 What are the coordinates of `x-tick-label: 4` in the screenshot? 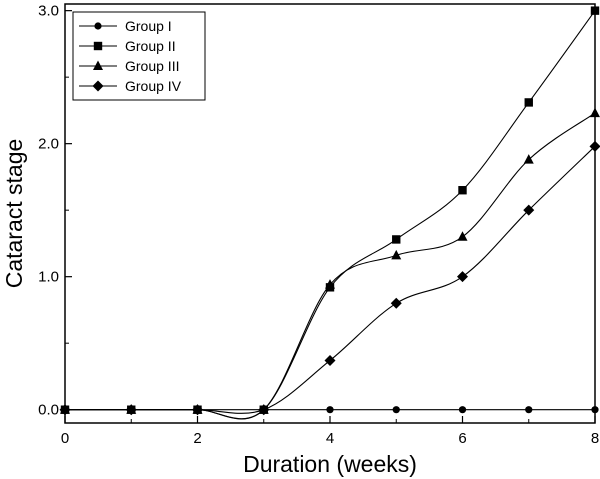 It's located at (330, 438).